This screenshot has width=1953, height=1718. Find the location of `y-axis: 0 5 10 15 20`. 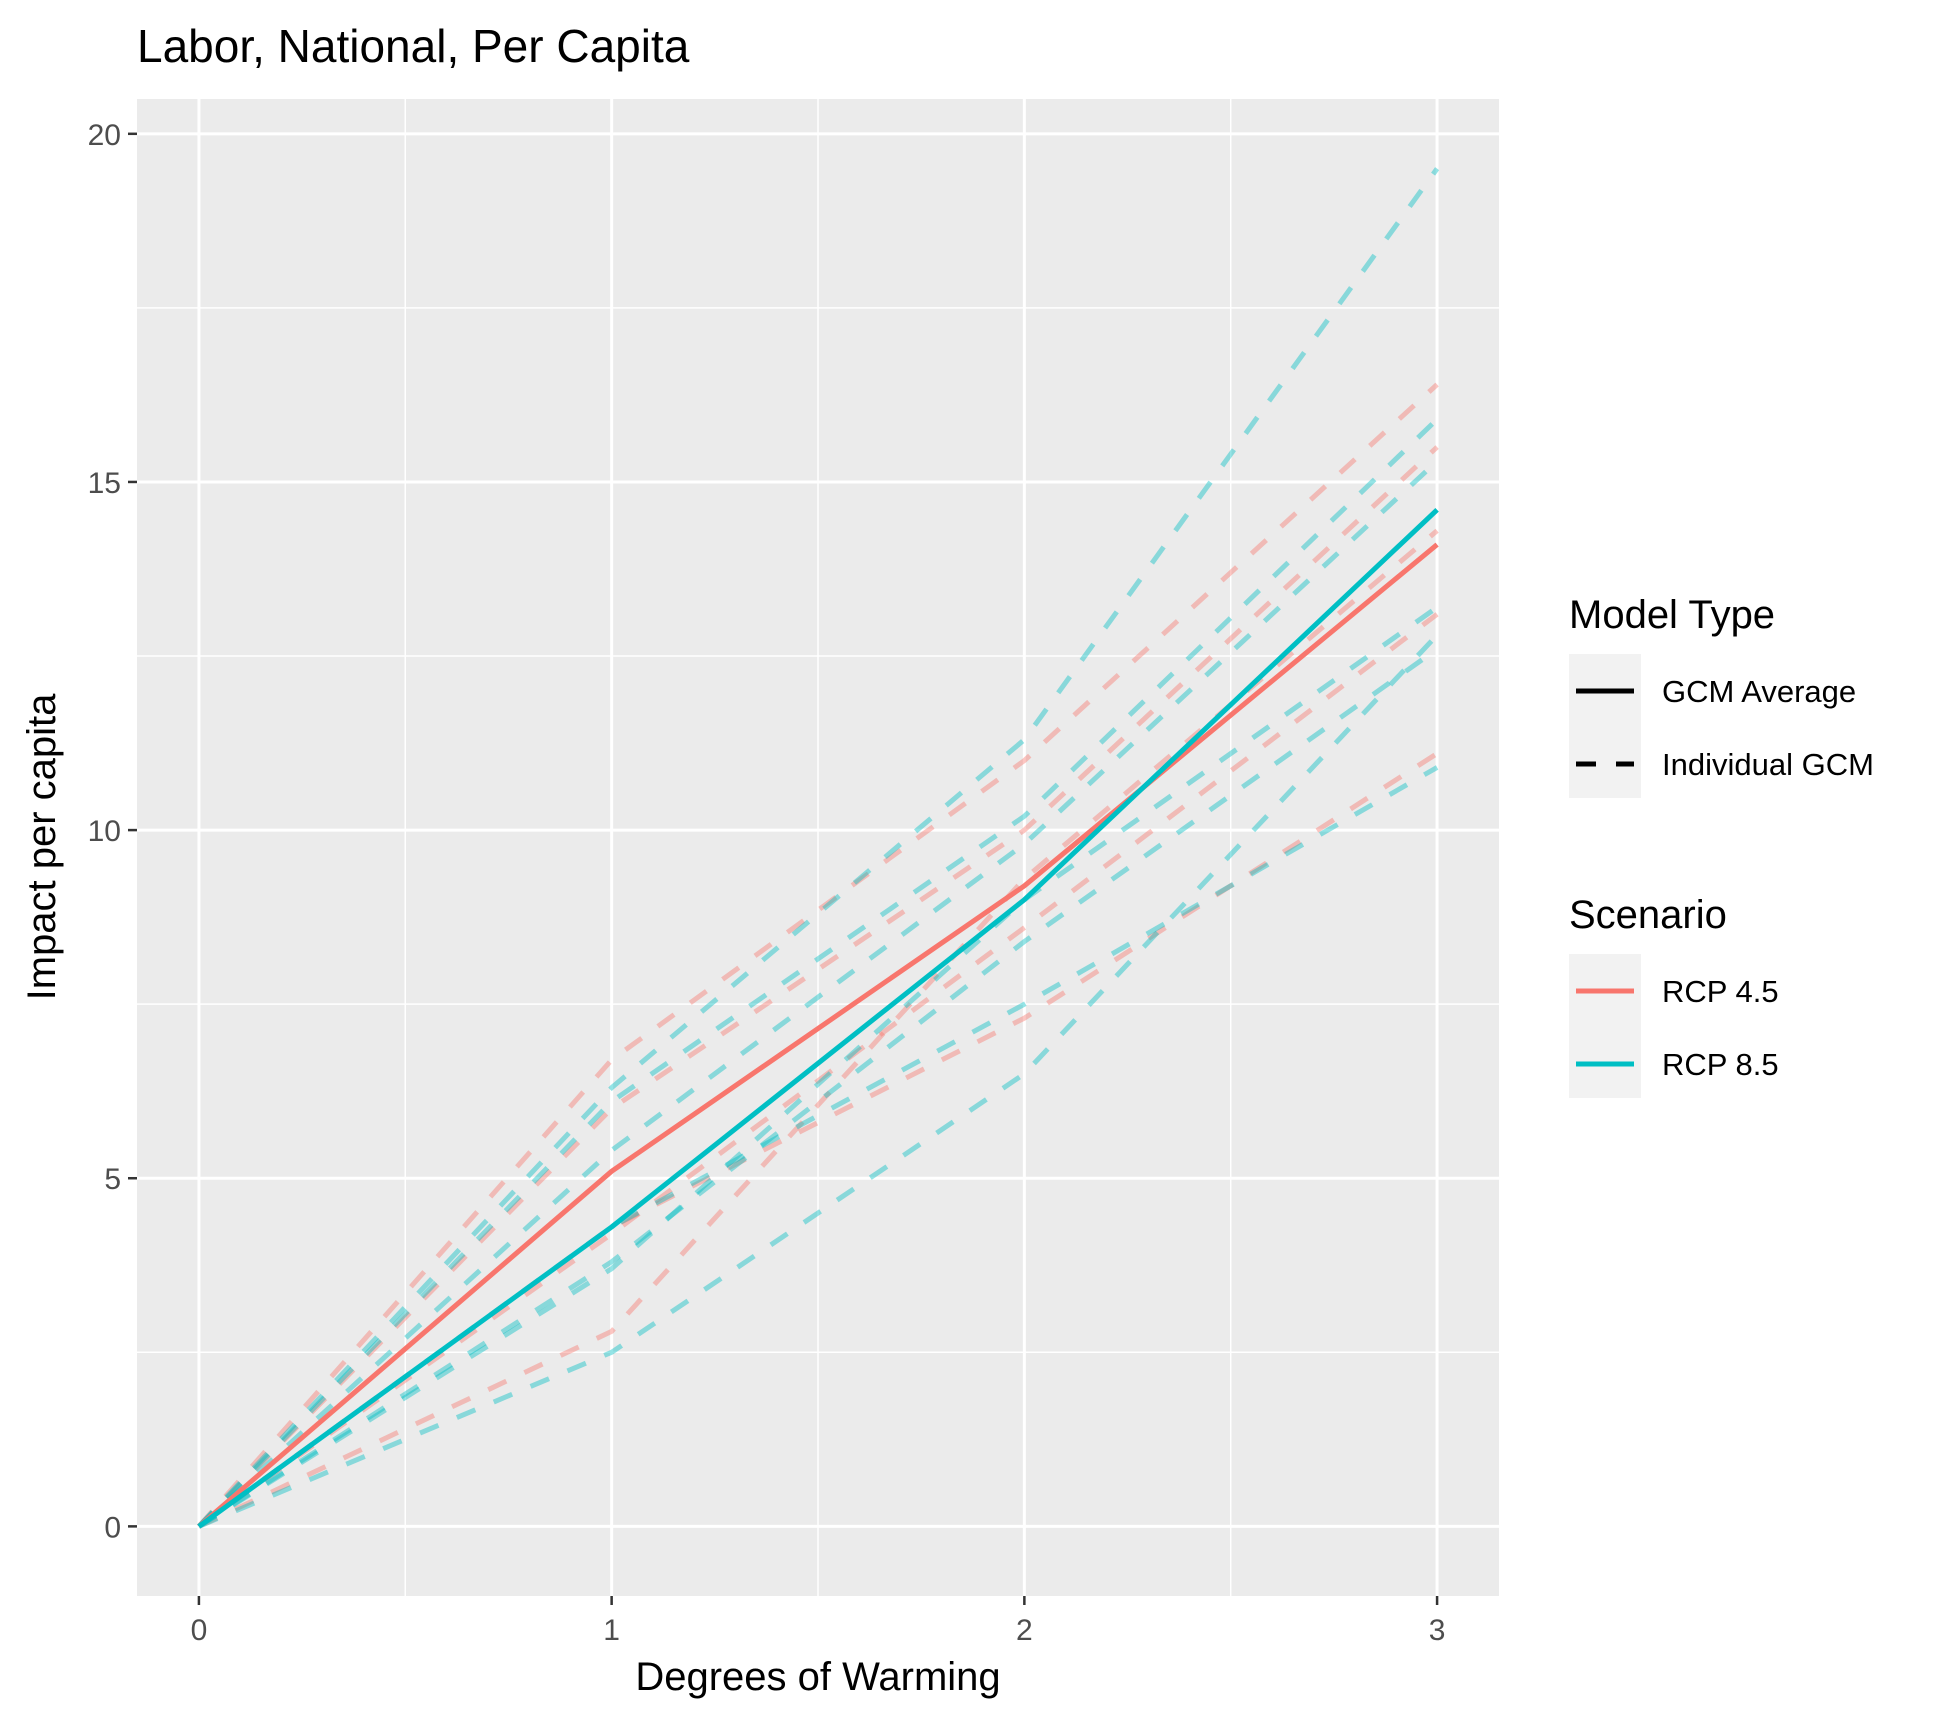

y-axis: 0 5 10 15 20 is located at coordinates (112, 831).